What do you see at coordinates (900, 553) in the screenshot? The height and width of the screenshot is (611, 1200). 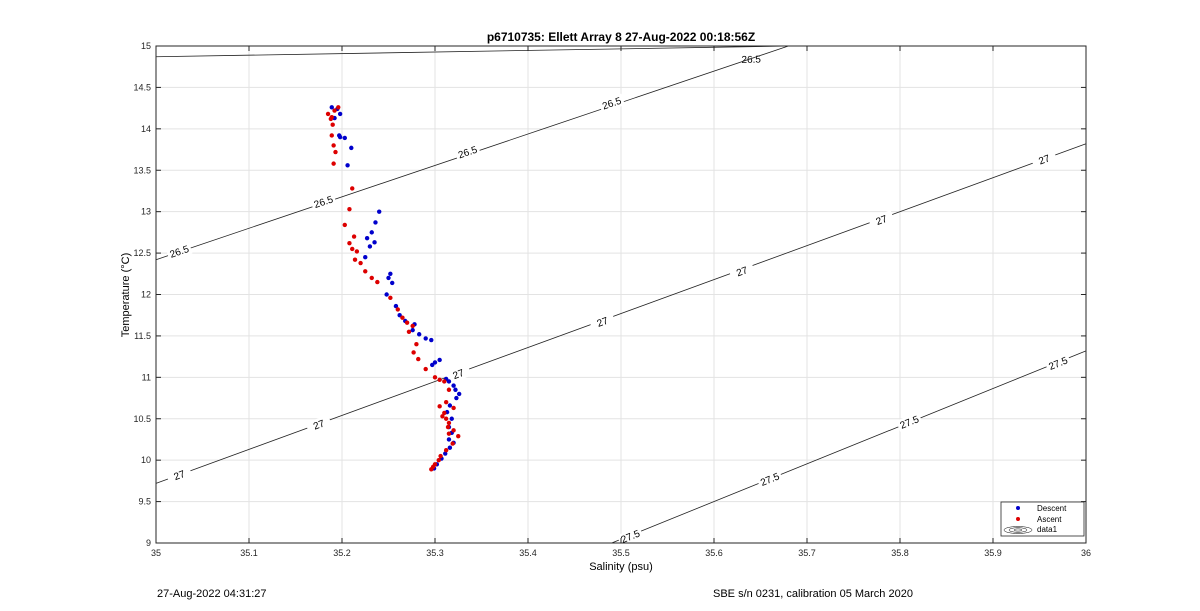 I see `x-tick-label: 35.8` at bounding box center [900, 553].